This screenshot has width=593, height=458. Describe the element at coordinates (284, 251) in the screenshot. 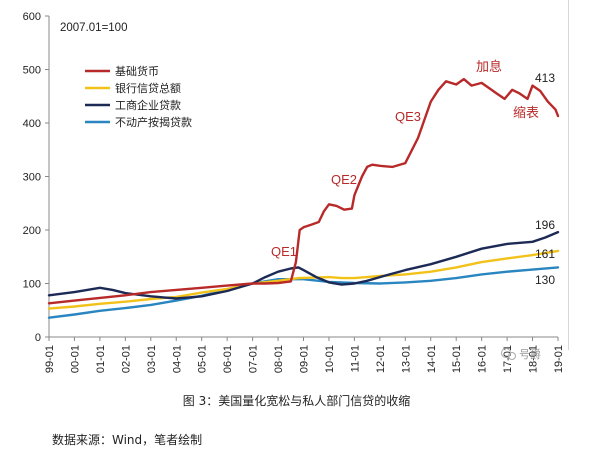

I see `annotation-qe1: QE1` at that location.